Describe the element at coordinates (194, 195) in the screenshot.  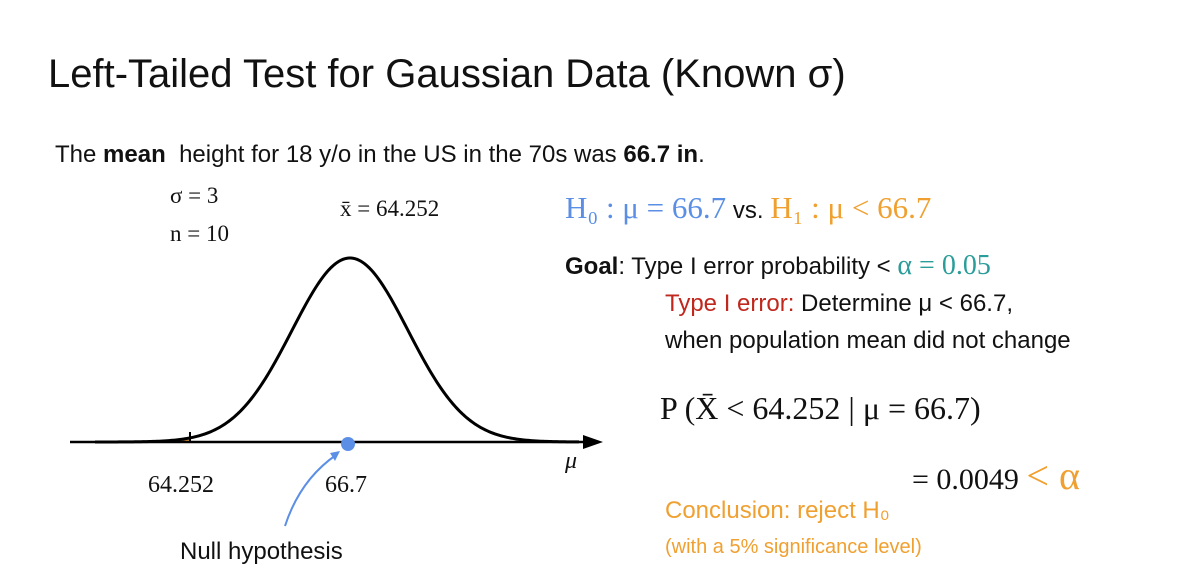
I see `sigma: σ = 3` at that location.